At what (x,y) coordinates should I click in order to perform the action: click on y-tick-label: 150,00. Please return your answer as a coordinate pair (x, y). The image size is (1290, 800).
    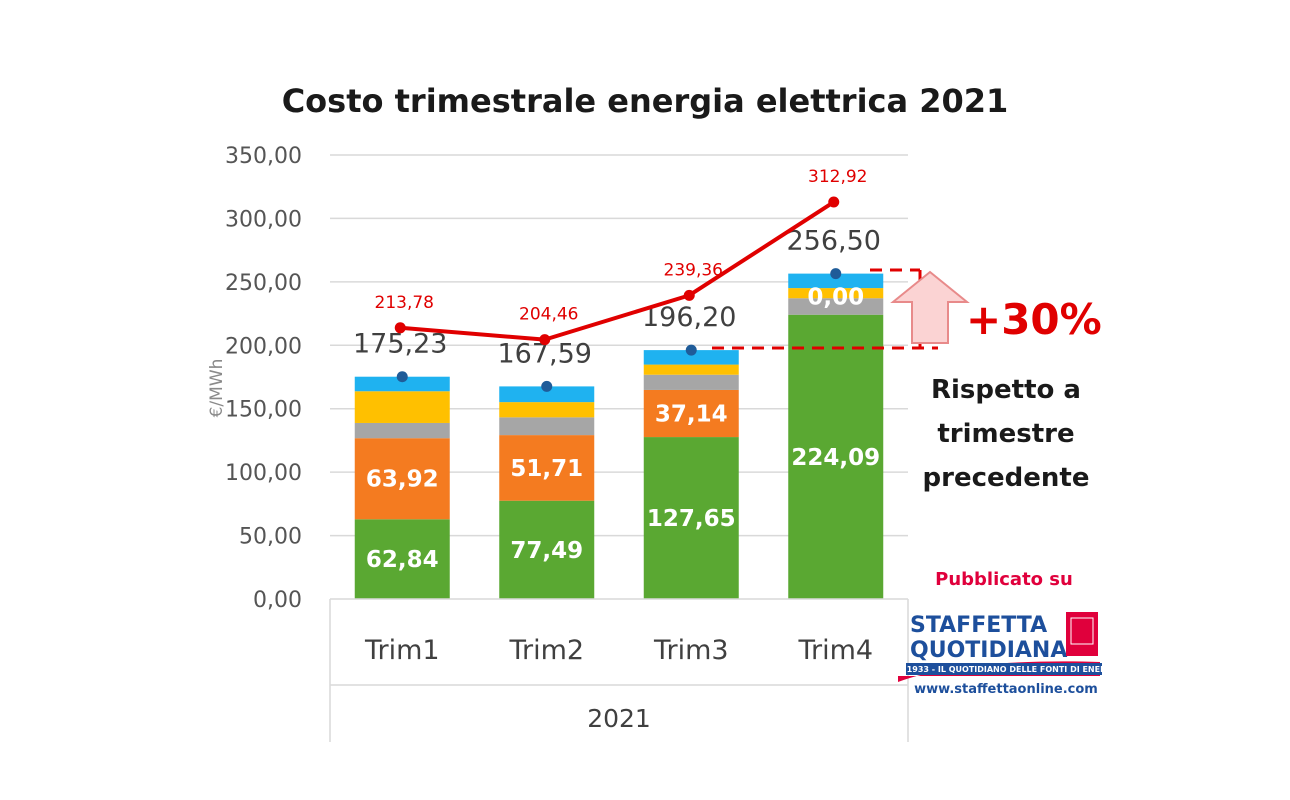
    Looking at the image, I should click on (263, 410).